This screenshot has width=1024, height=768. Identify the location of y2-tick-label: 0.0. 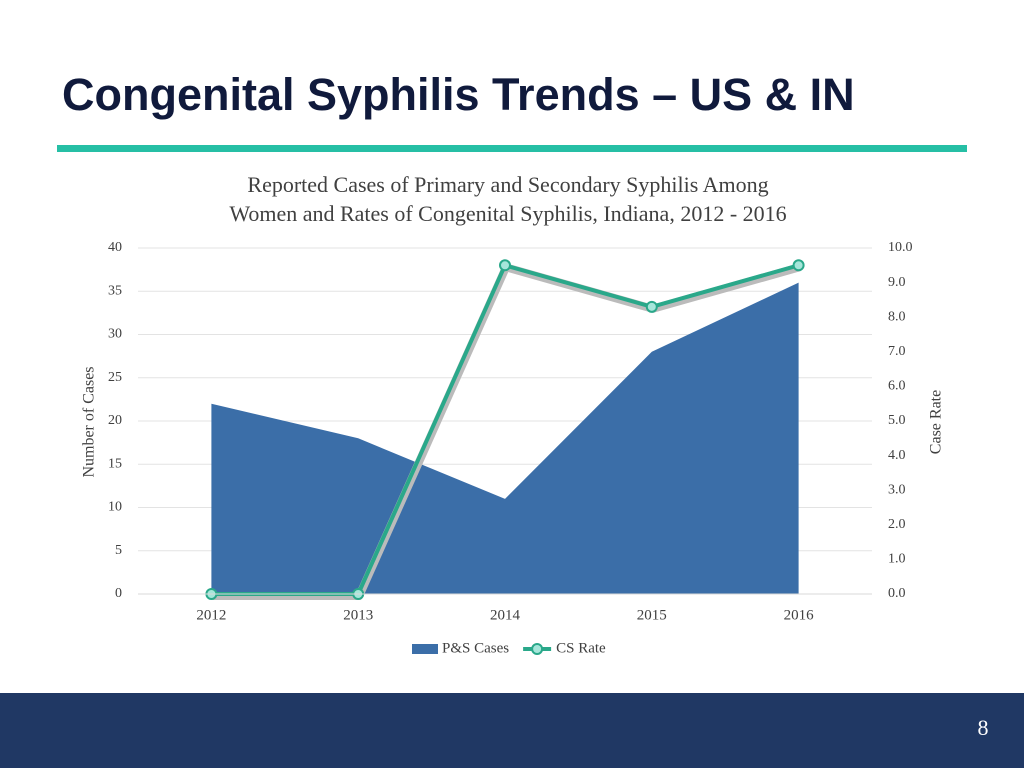
(897, 593).